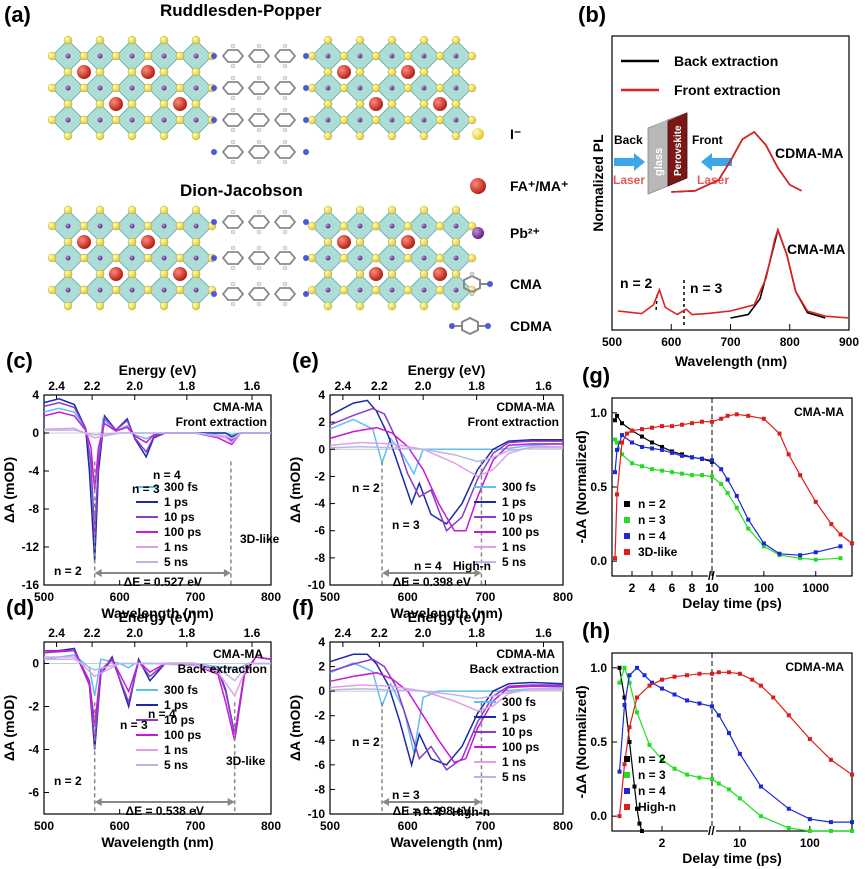 Image resolution: width=865 pixels, height=869 pixels. What do you see at coordinates (317, 814) in the screenshot?
I see `y-tick-label: -10` at bounding box center [317, 814].